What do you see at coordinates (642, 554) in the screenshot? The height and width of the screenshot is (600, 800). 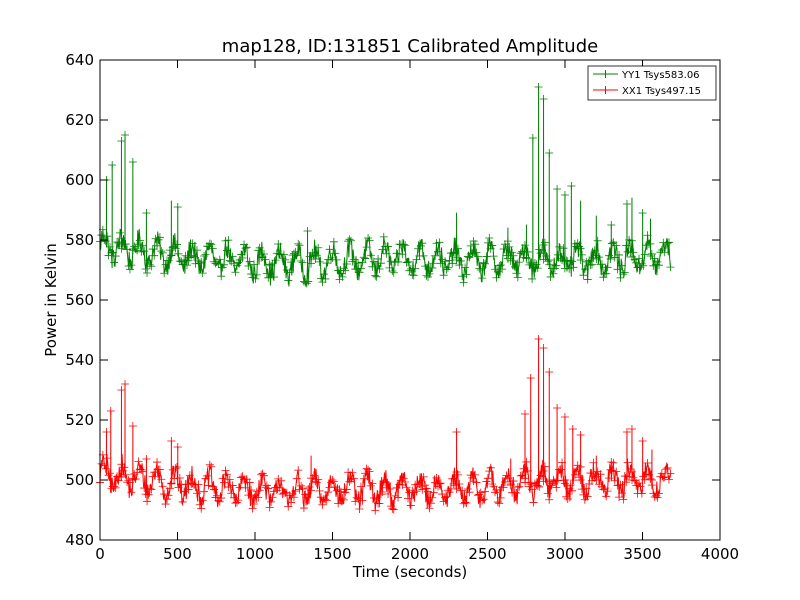 I see `x-tick-label: 3500` at bounding box center [642, 554].